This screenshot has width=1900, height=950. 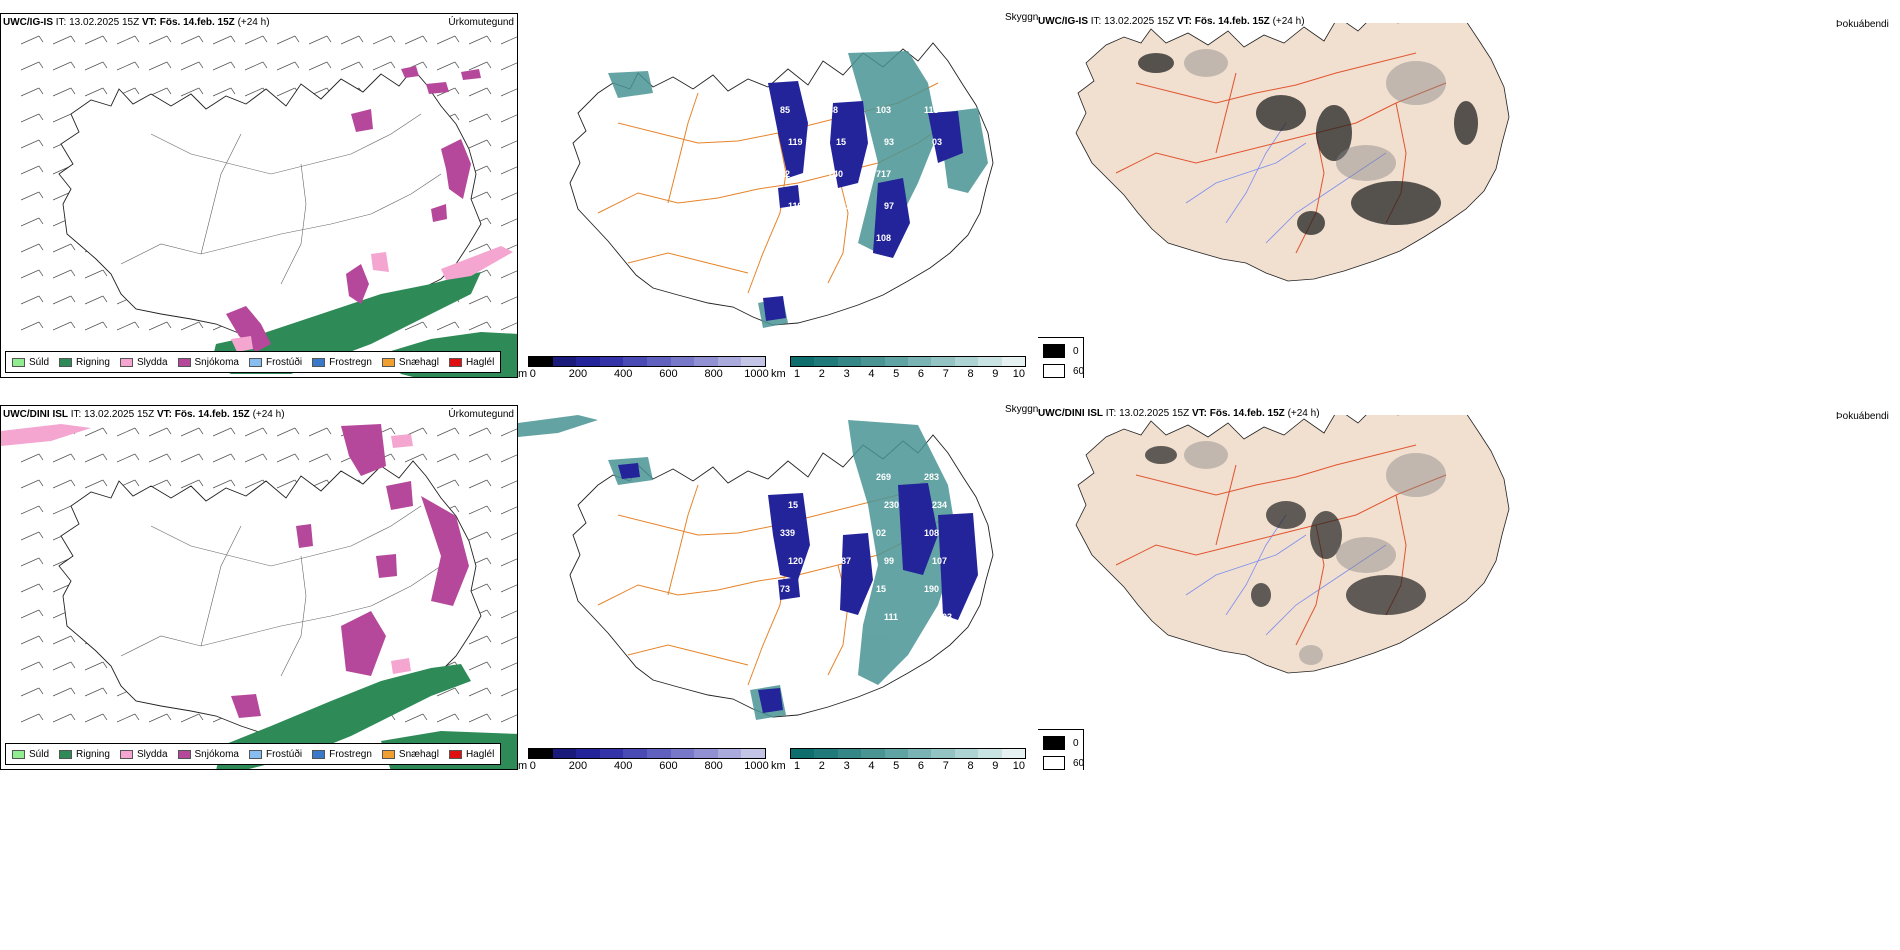 What do you see at coordinates (821, 373) in the screenshot?
I see `tick-label: 2` at bounding box center [821, 373].